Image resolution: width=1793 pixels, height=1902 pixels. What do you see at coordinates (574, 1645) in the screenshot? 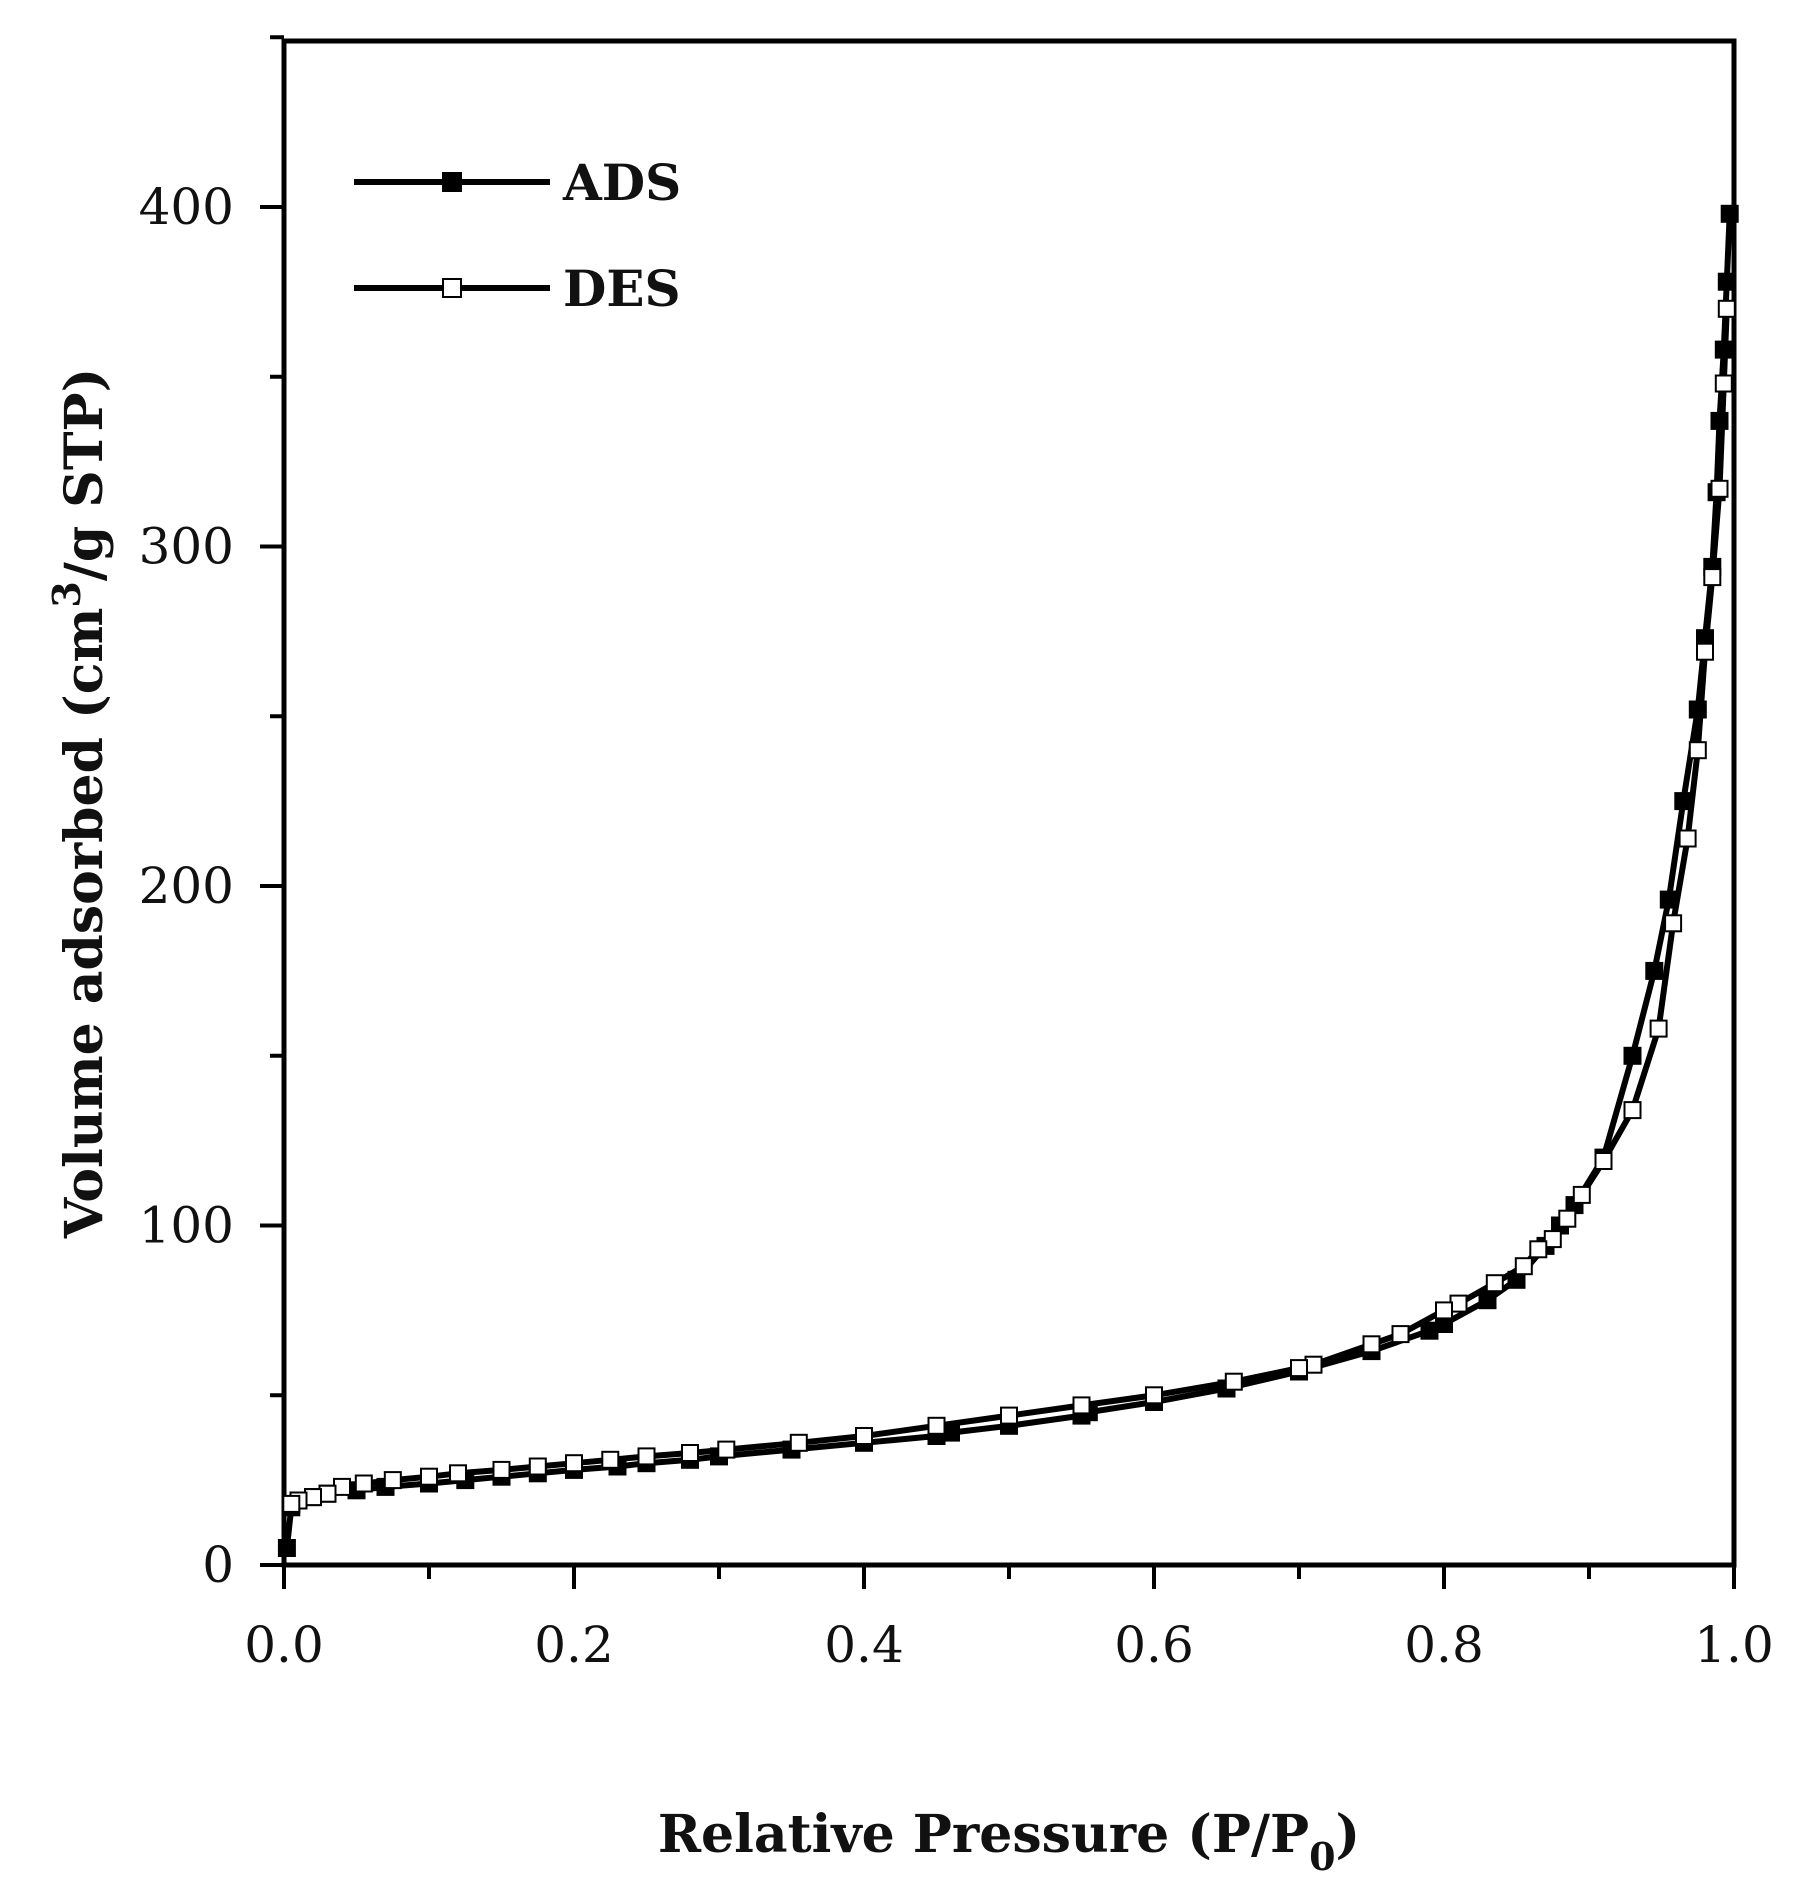
I see `x-tick-label: 0.2` at bounding box center [574, 1645].